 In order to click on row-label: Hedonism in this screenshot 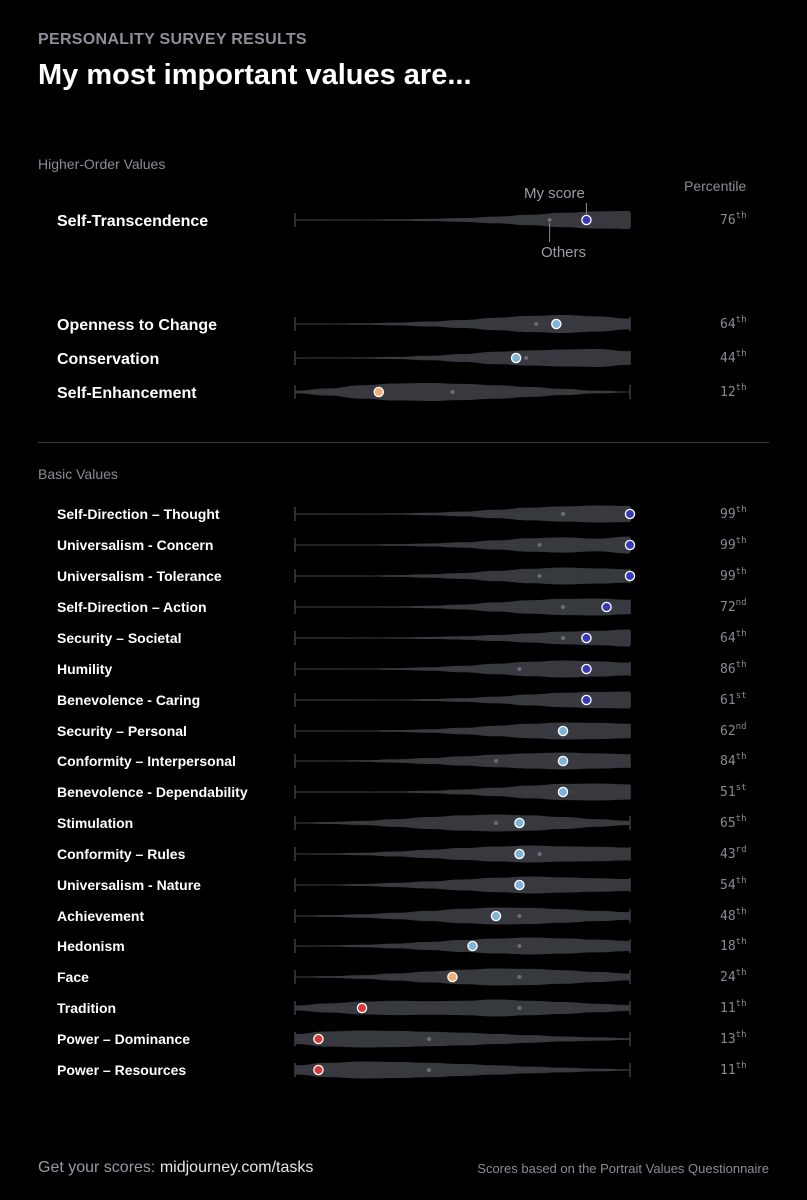, I will do `click(91, 946)`.